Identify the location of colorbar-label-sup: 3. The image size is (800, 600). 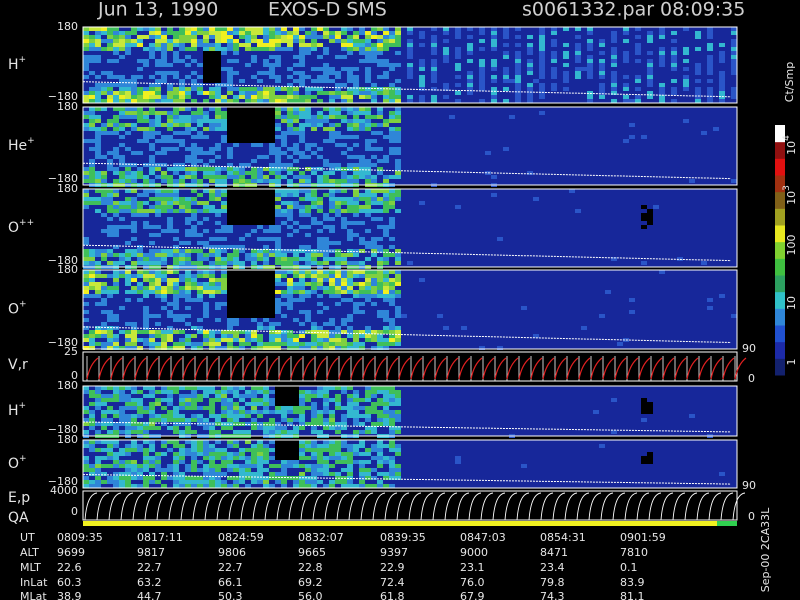
(787, 188).